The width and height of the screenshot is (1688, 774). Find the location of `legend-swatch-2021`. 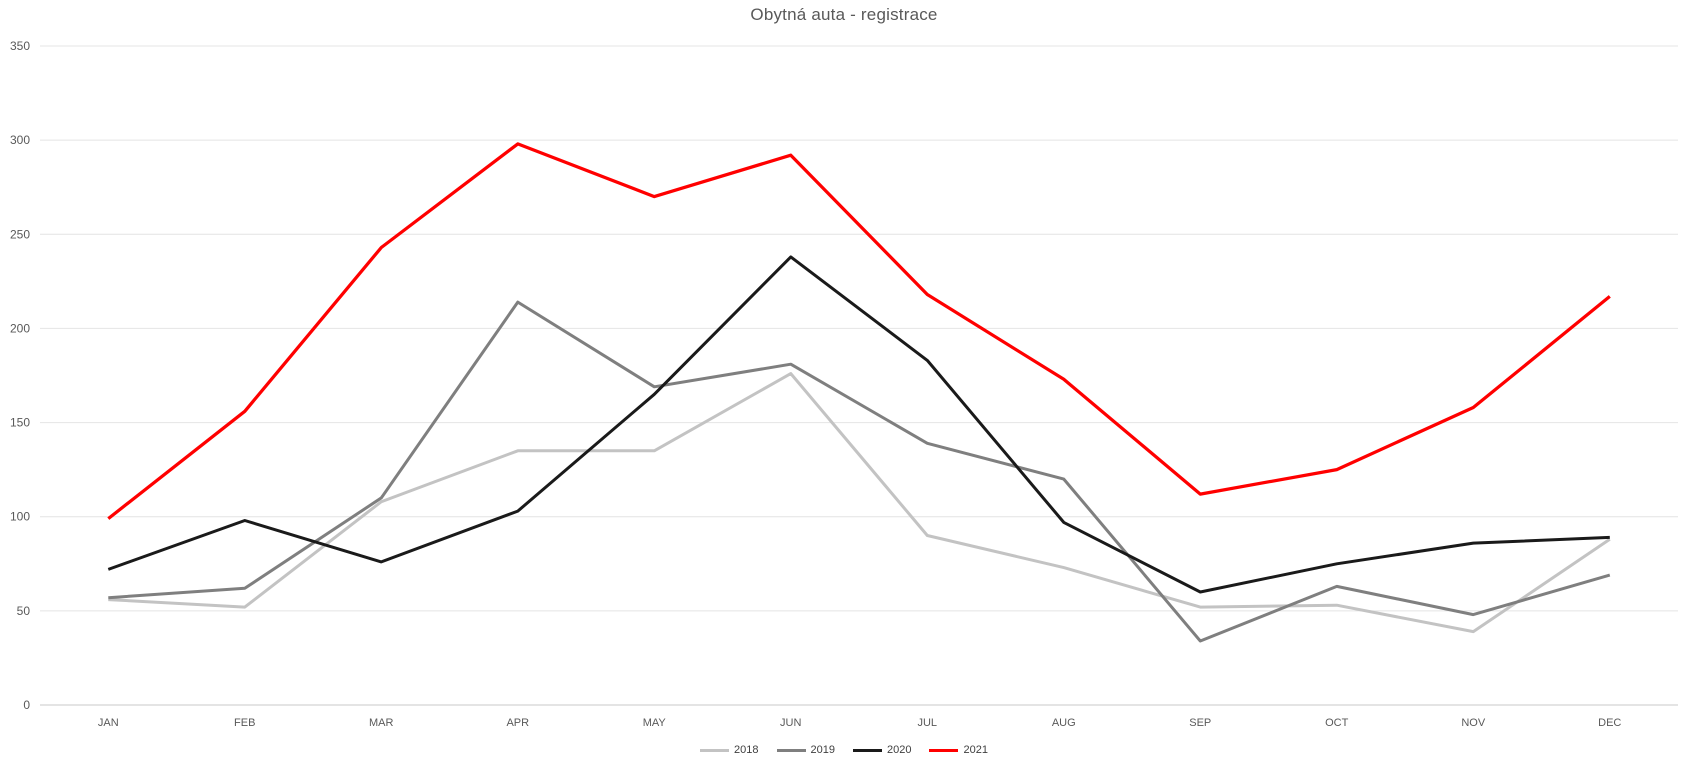

legend-swatch-2021 is located at coordinates (944, 750).